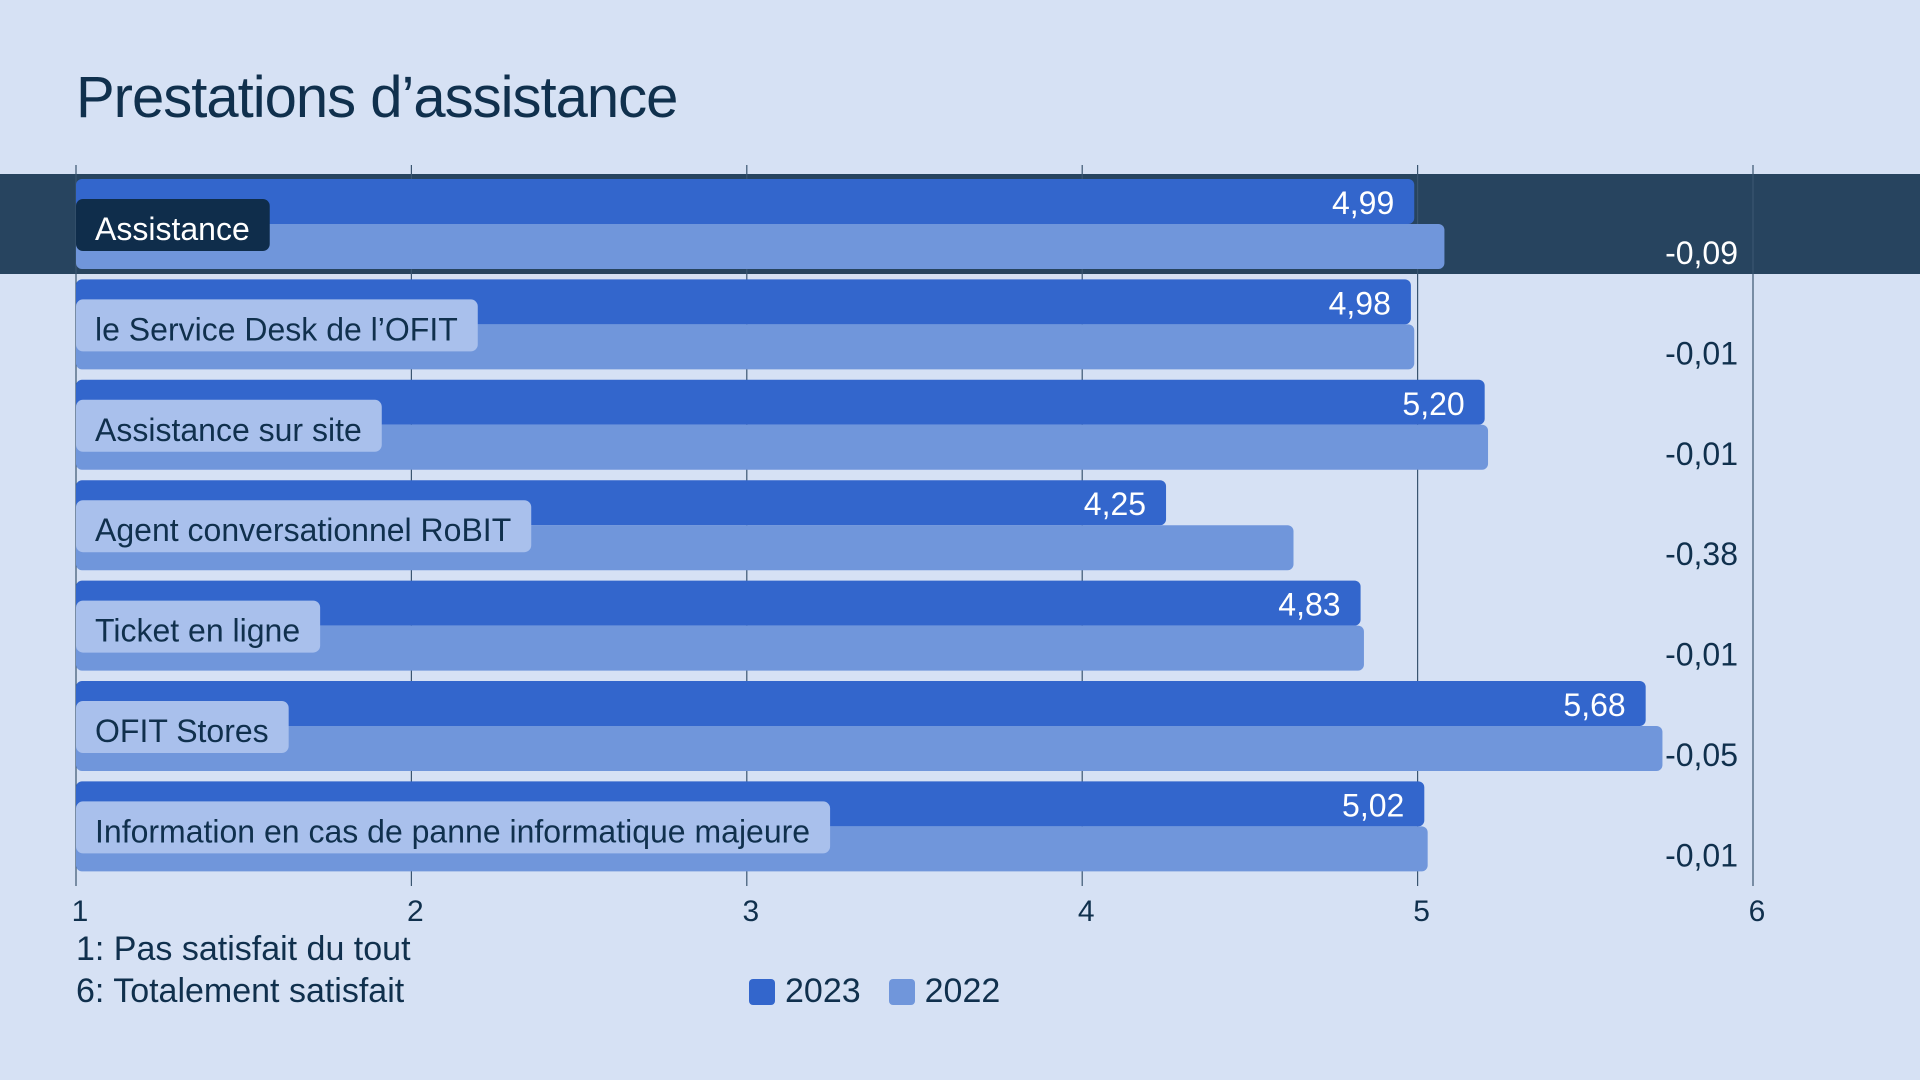 The width and height of the screenshot is (1920, 1080). Describe the element at coordinates (377, 97) in the screenshot. I see `chart-title: Prestations d’assistance` at that location.